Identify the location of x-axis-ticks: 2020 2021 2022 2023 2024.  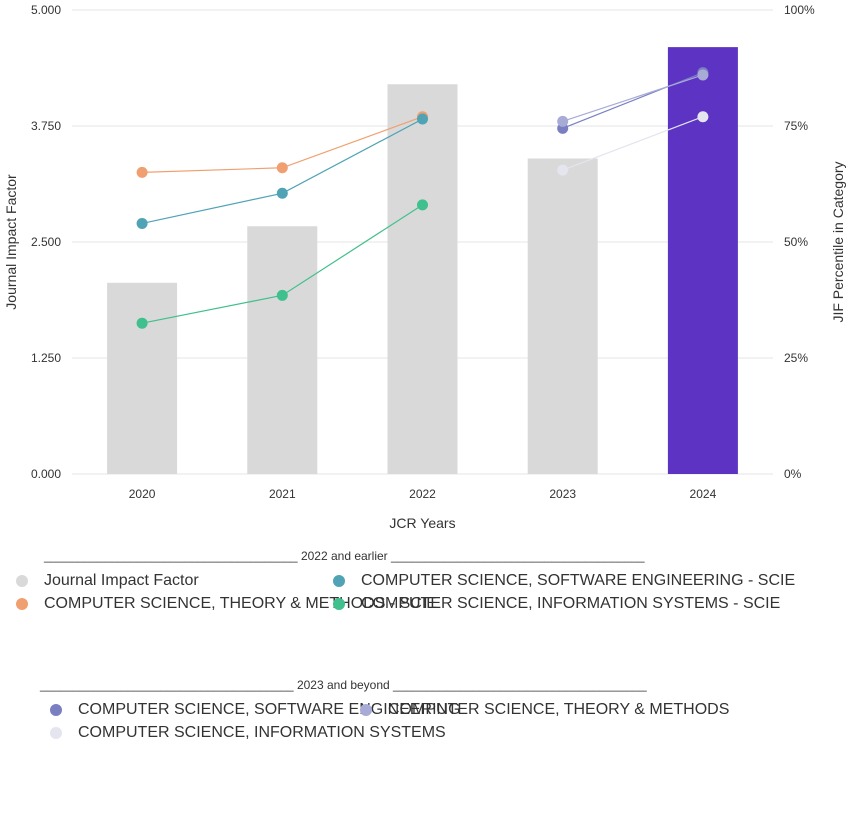
(423, 494).